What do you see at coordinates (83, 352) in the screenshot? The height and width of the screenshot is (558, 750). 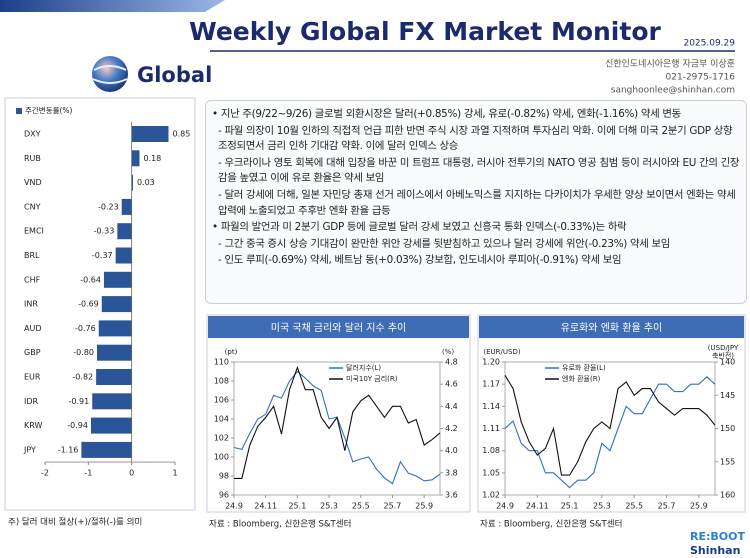 I see `value-label: -0.80` at bounding box center [83, 352].